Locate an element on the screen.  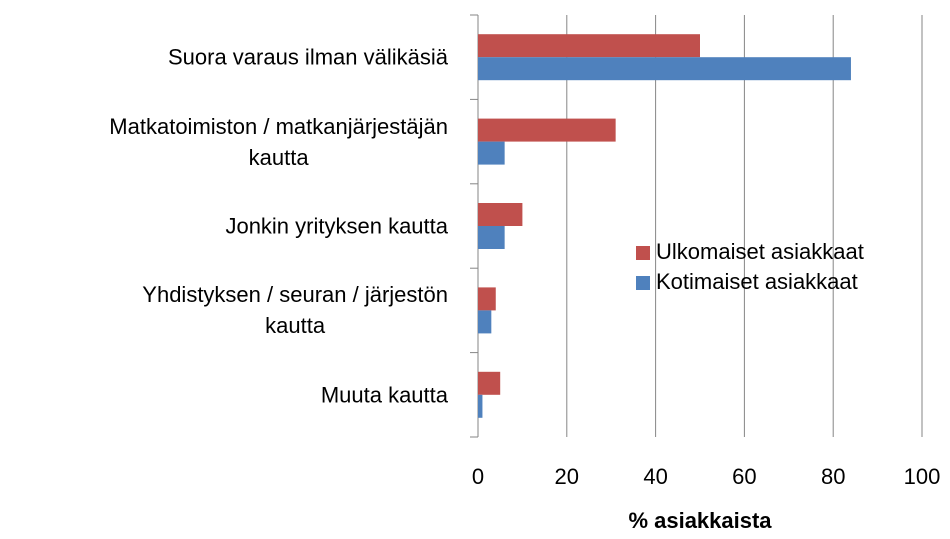
y-tick-label: Suora varaus ilman välikäsiä is located at coordinates (307, 57).